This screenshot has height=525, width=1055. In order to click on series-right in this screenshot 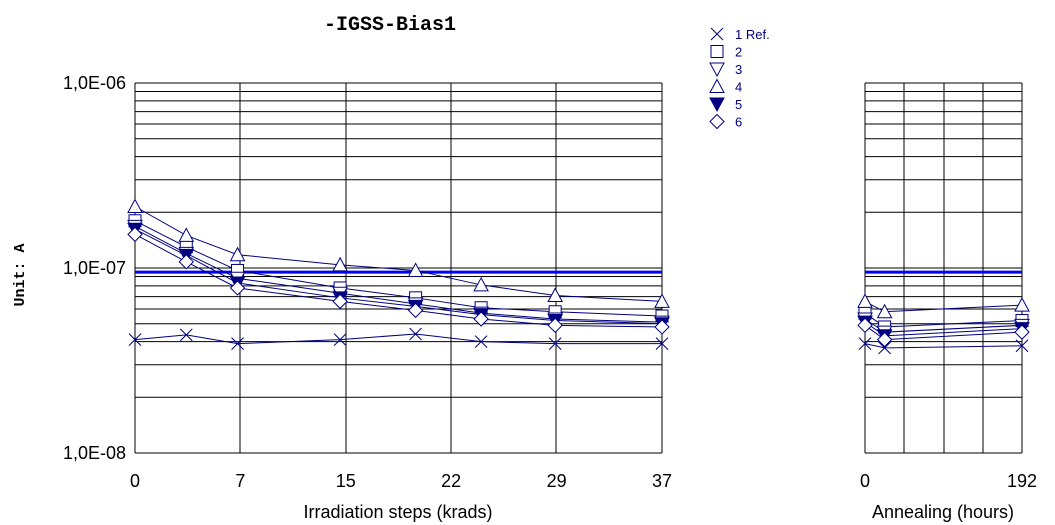, I will do `click(943, 324)`.